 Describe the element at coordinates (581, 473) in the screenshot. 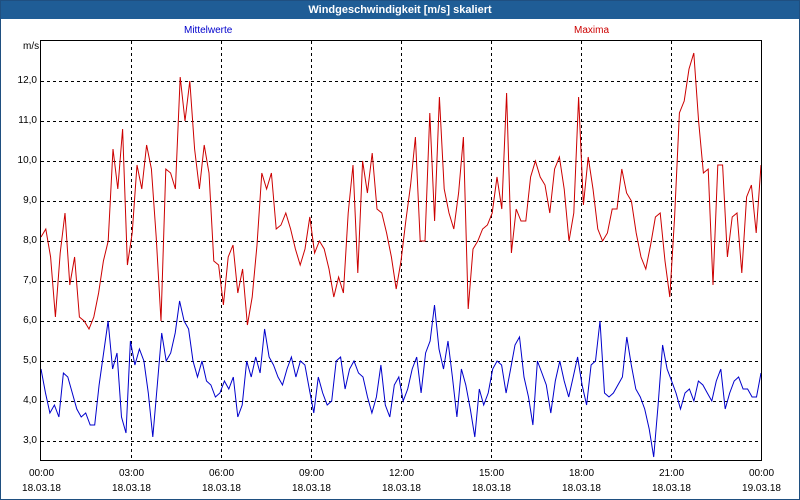

I see `x-tick-time: 18:00` at that location.